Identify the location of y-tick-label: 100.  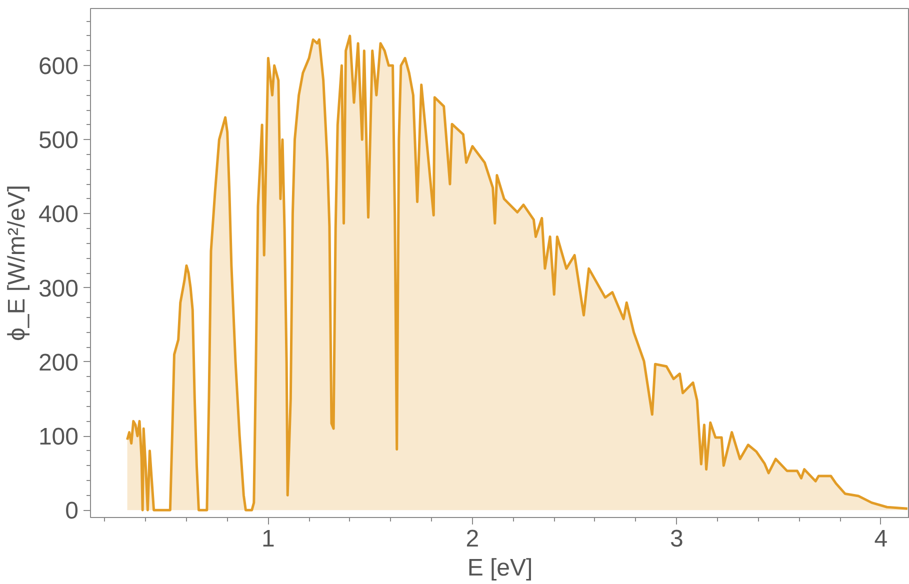
(58, 437).